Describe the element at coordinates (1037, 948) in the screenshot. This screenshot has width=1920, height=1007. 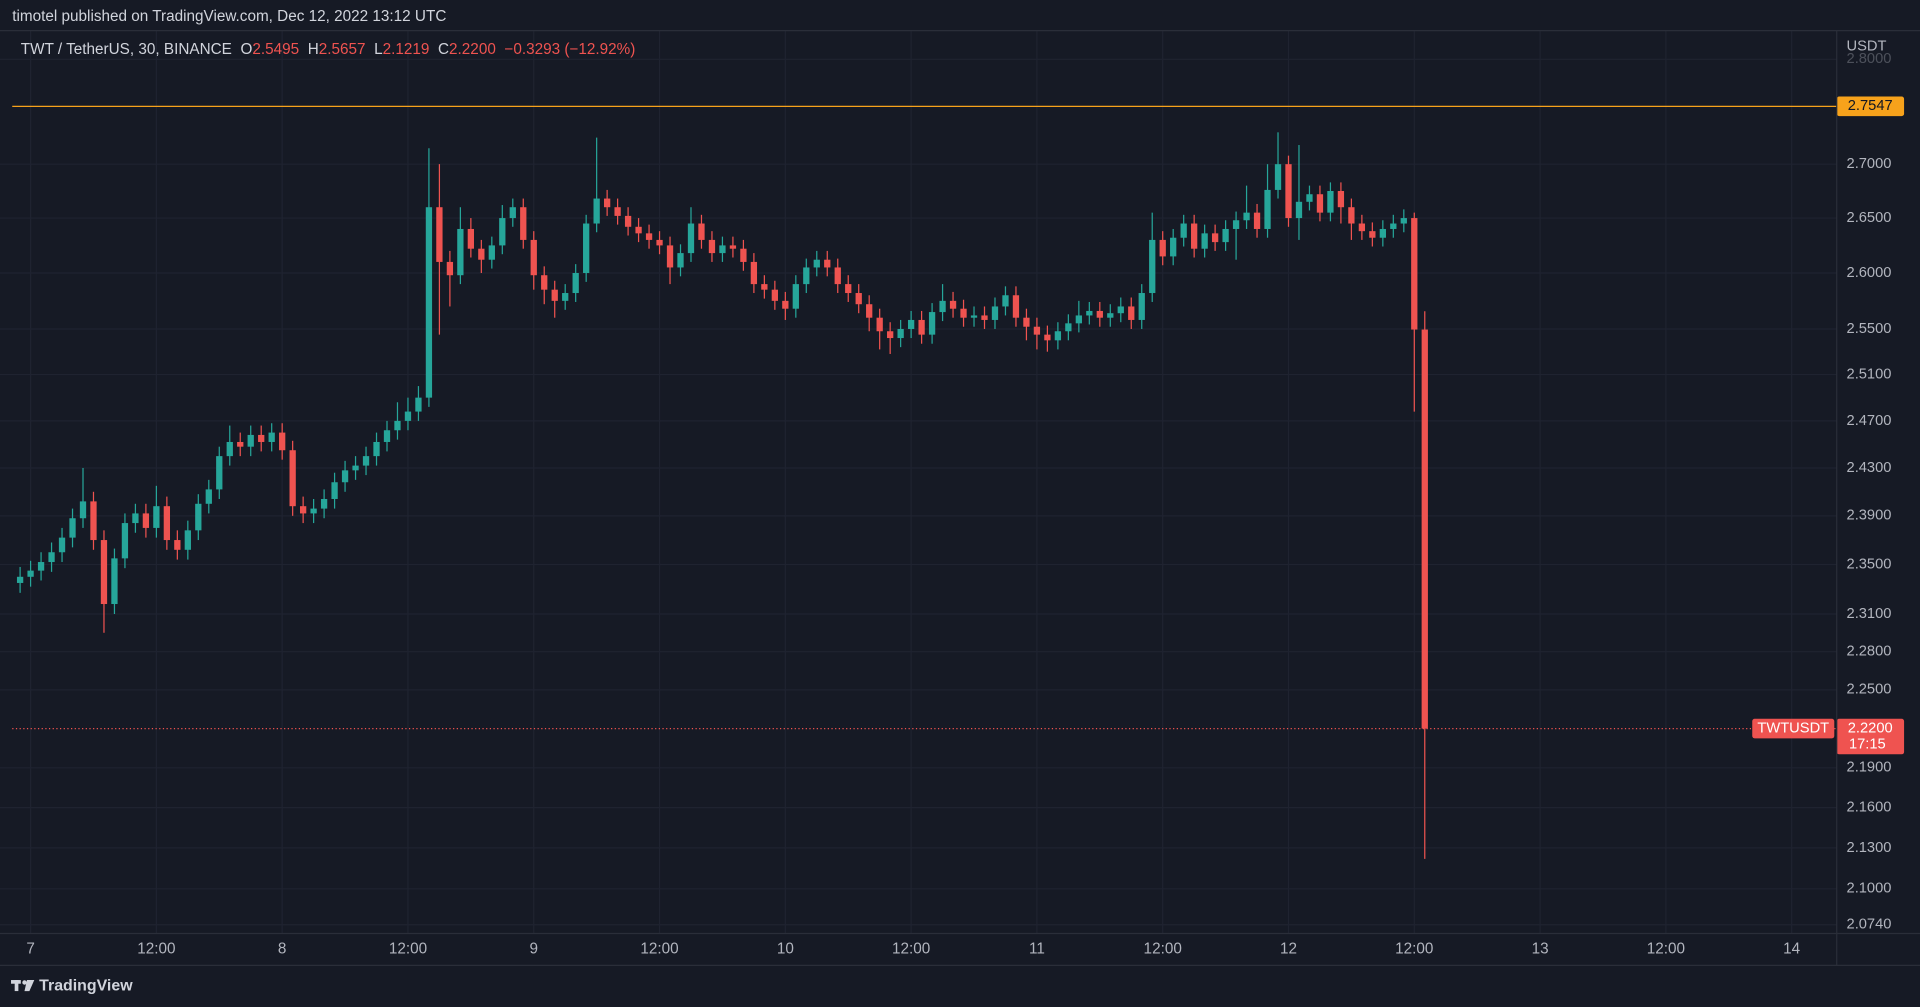
I see `x-tick-label: 11` at that location.